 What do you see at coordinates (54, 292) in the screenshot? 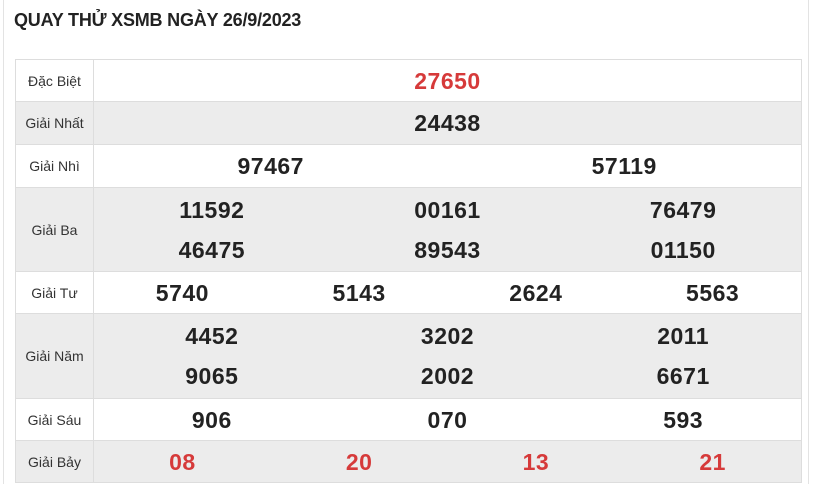
I see `prize-label: Giải Tư` at bounding box center [54, 292].